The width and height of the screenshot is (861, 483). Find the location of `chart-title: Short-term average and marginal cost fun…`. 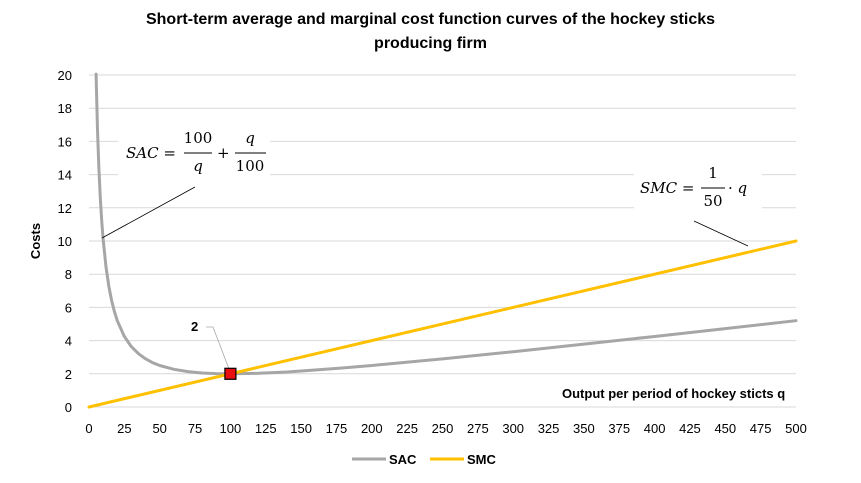

chart-title: Short-term average and marginal cost fun… is located at coordinates (430, 32).